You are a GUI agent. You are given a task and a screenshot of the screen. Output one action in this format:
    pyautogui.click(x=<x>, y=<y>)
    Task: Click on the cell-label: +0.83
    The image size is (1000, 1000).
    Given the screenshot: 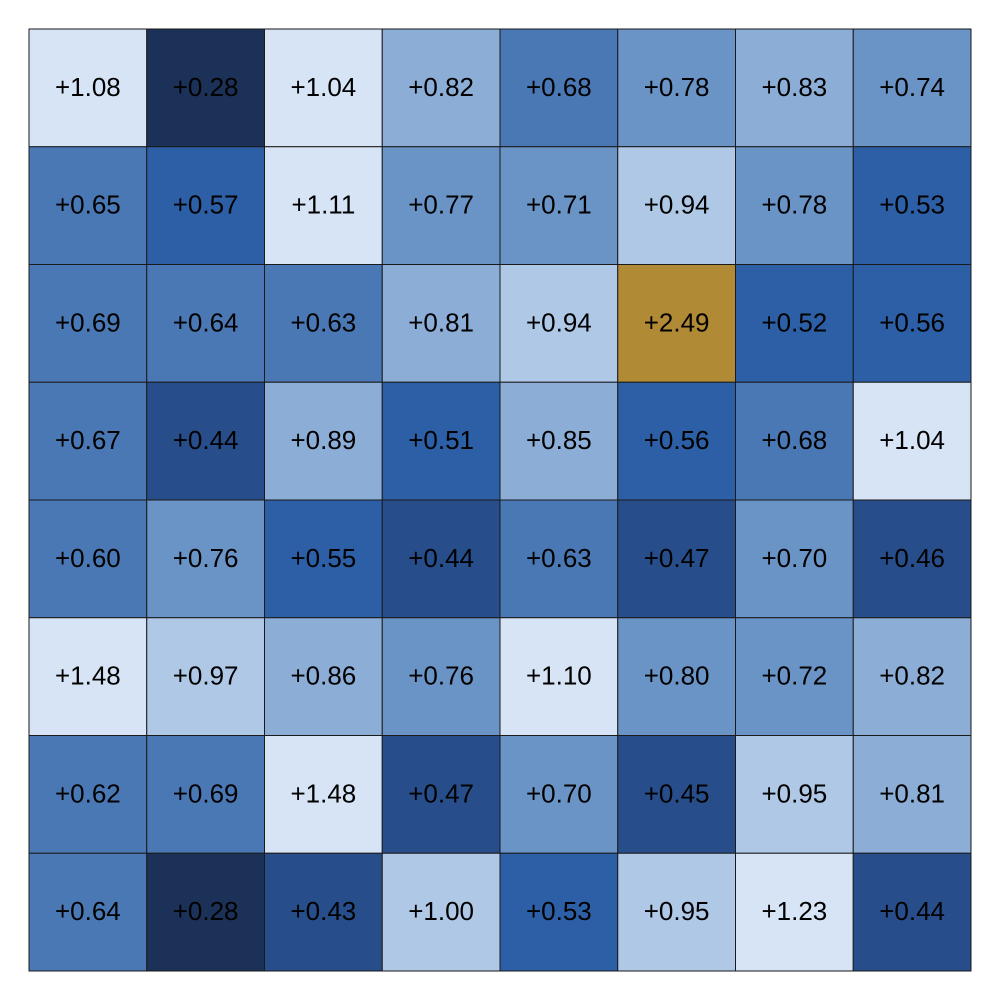 What is the action you would take?
    pyautogui.click(x=794, y=87)
    